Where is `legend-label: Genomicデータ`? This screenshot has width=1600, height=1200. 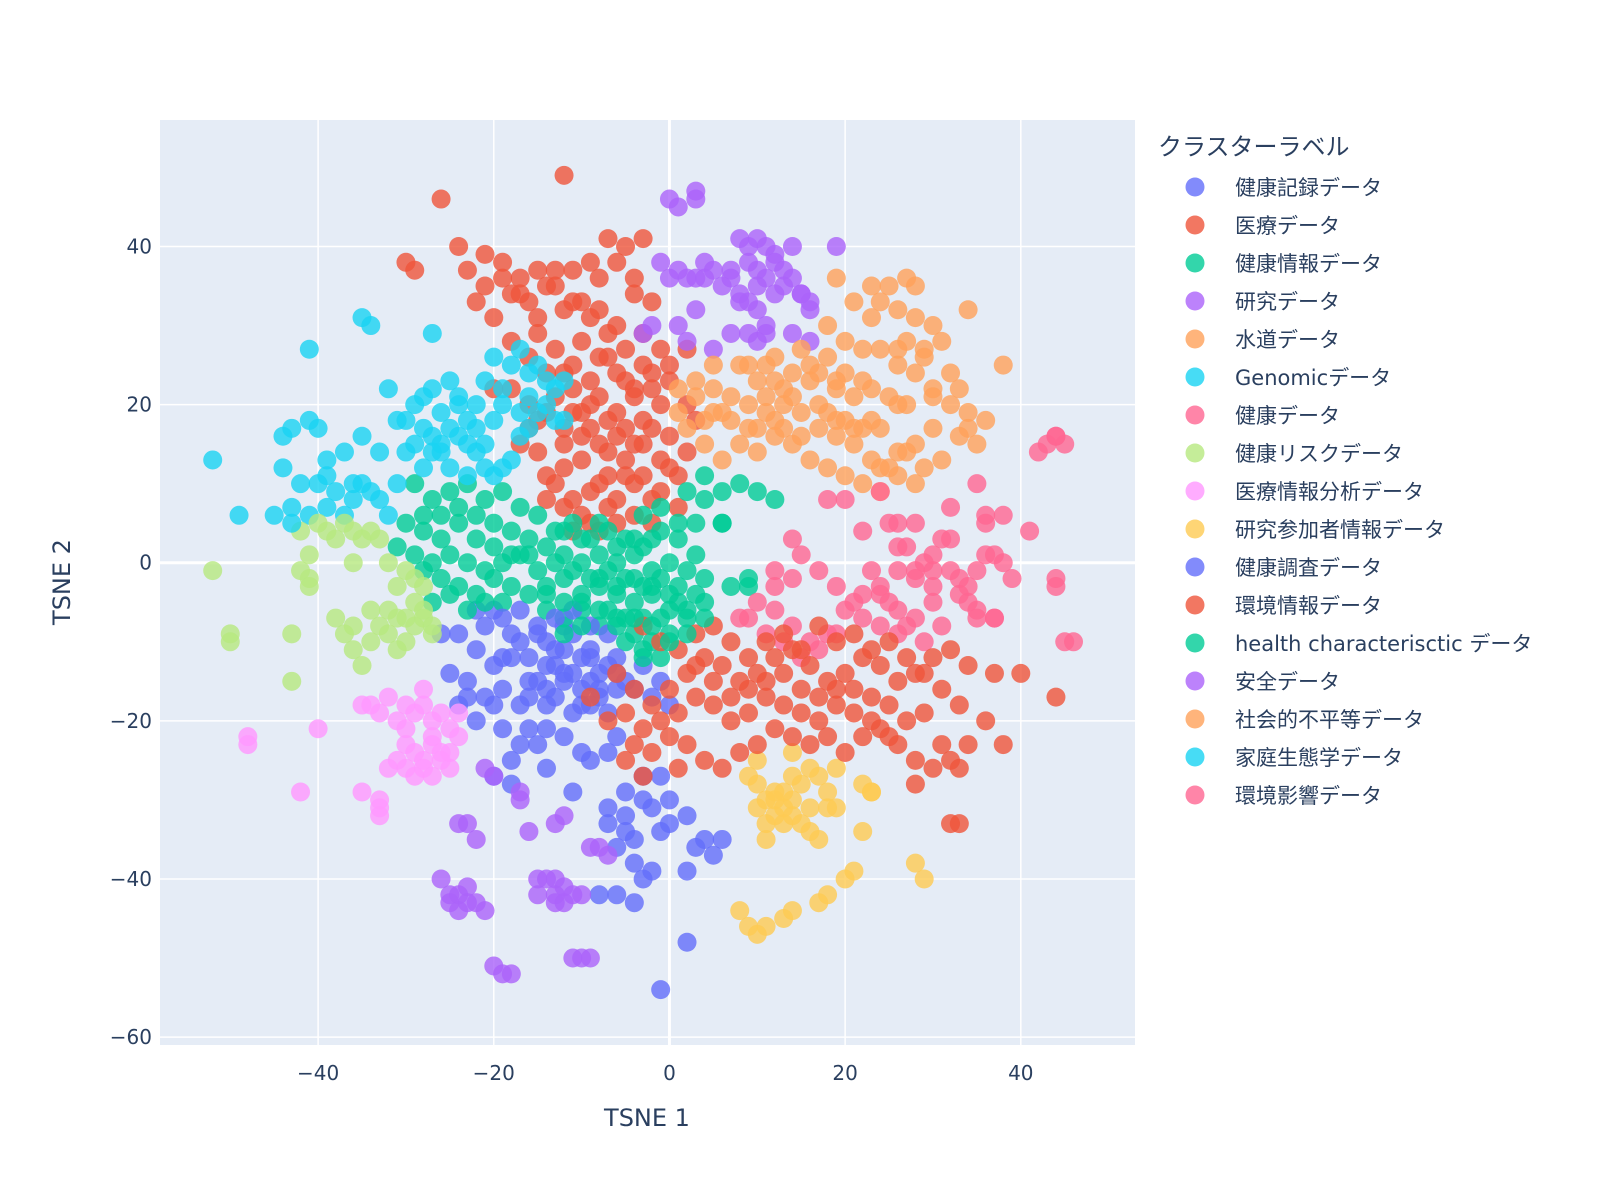 legend-label: Genomicデータ is located at coordinates (1313, 378).